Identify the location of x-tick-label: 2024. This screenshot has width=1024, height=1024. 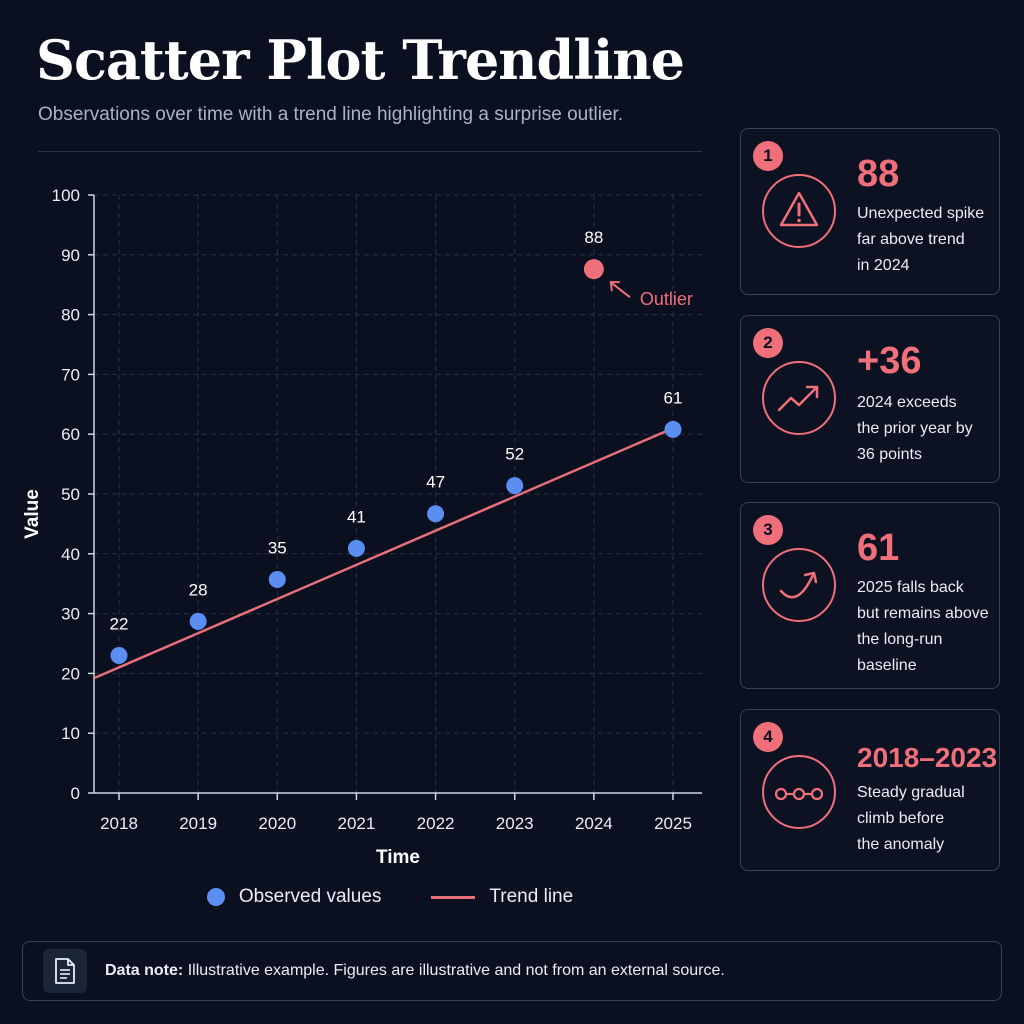
(594, 823).